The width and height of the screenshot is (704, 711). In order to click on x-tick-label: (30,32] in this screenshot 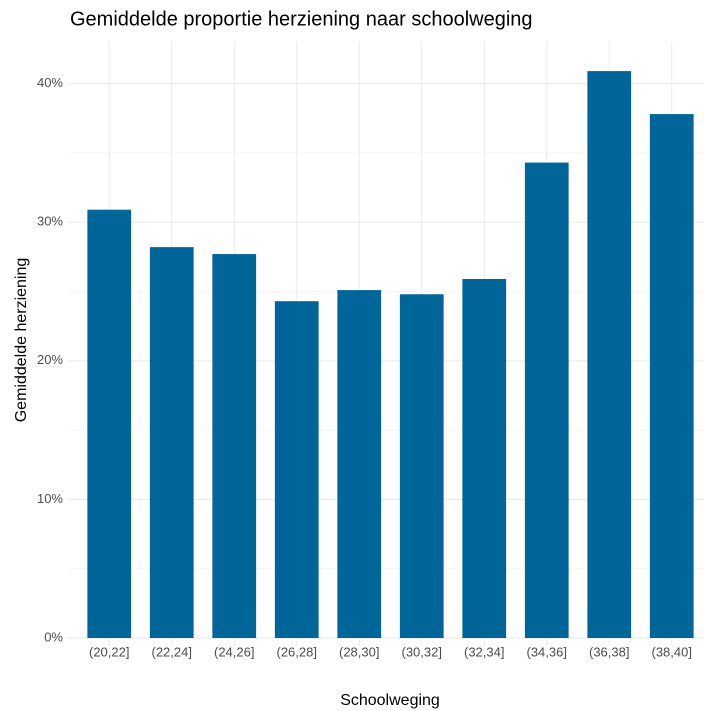, I will do `click(422, 651)`.